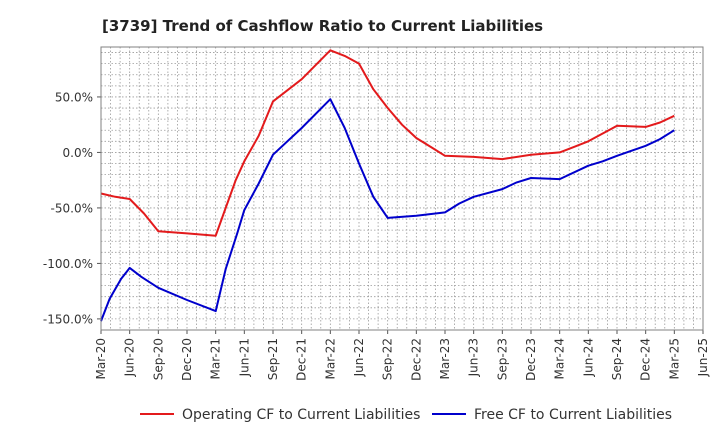 The height and width of the screenshot is (444, 720). I want to click on x-tick-label: Mar-25, so click(674, 358).